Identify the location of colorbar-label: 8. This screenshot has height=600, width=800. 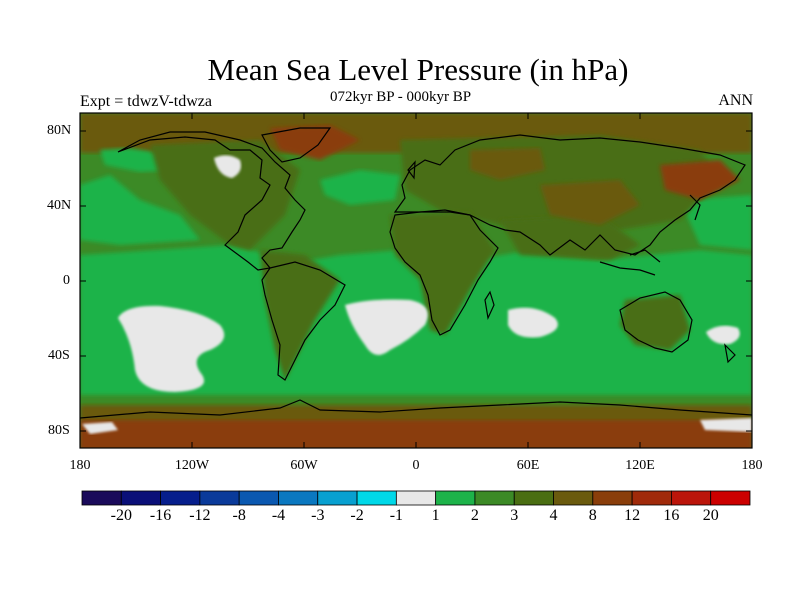
(592, 515).